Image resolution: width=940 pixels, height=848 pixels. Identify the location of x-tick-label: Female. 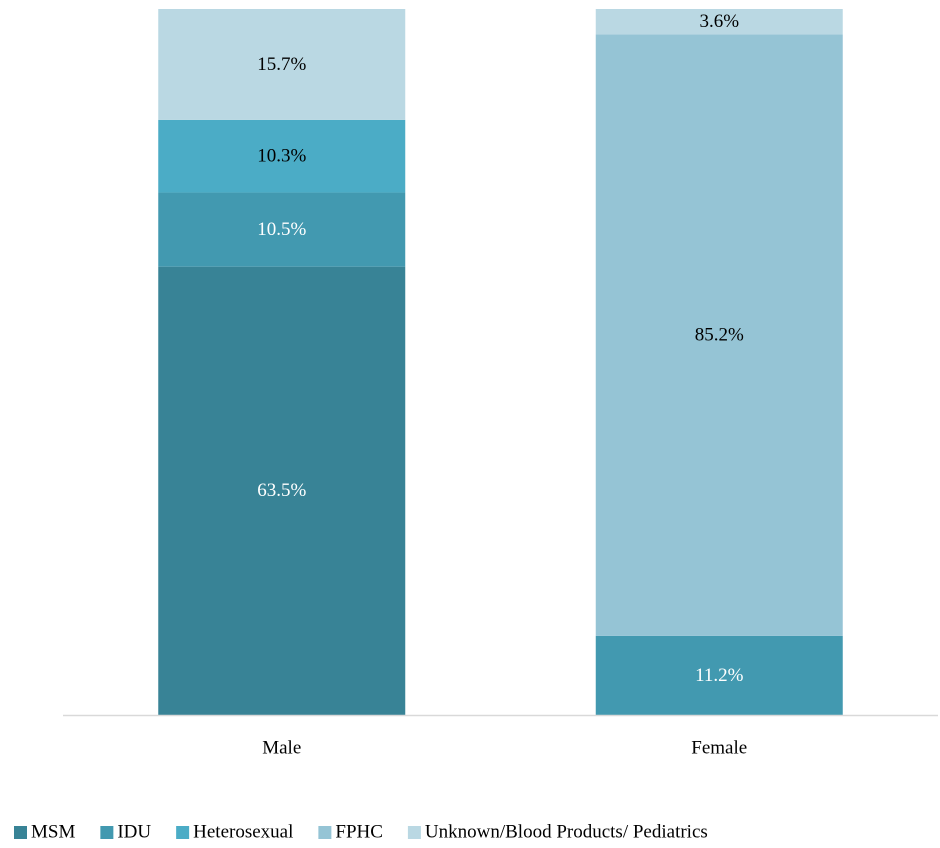
(719, 747).